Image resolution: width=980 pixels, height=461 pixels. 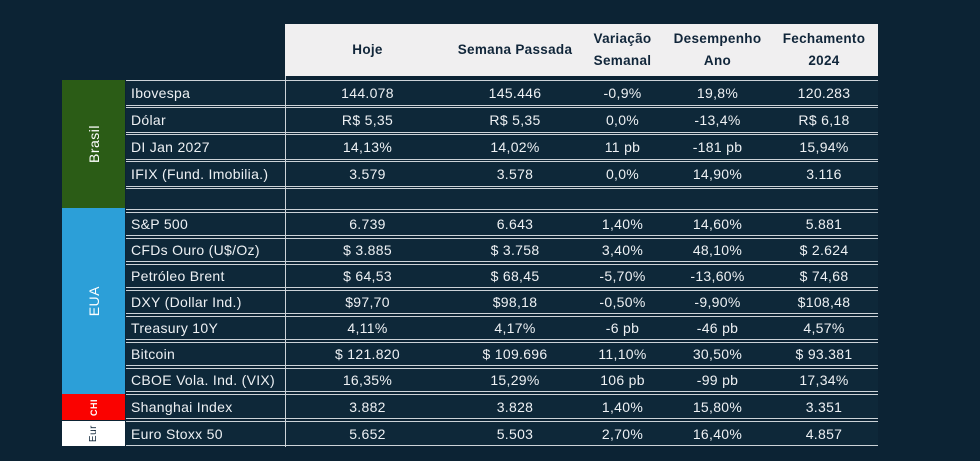 I want to click on cell-desempenho-ano: 16,40%, so click(x=717, y=433).